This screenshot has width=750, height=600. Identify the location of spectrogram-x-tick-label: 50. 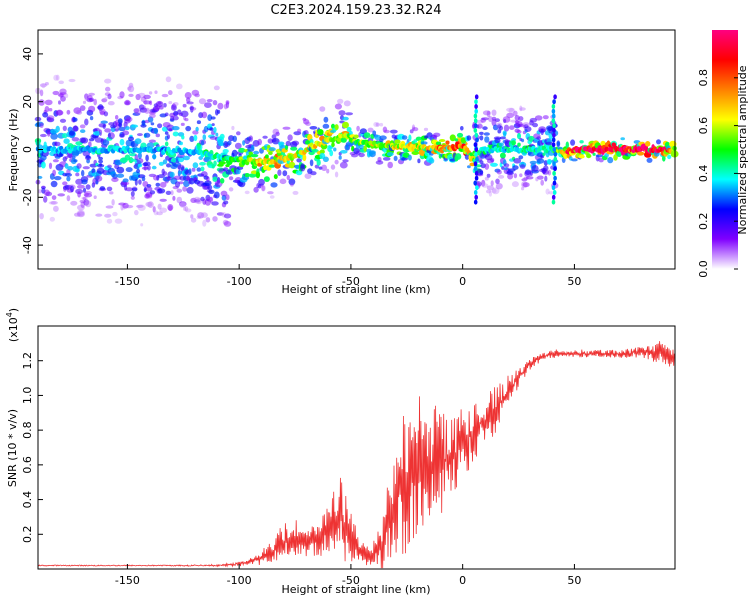
(574, 281).